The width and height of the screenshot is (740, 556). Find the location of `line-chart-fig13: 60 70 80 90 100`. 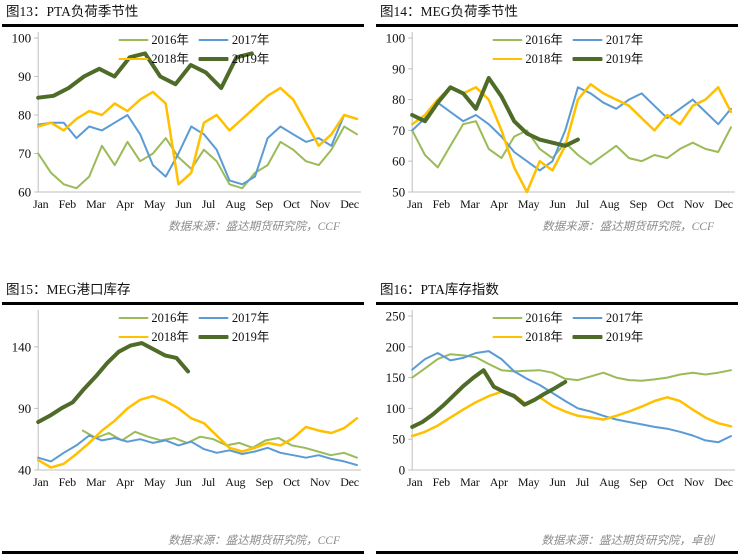

line-chart-fig13: 60 70 80 90 100 is located at coordinates (186, 115).